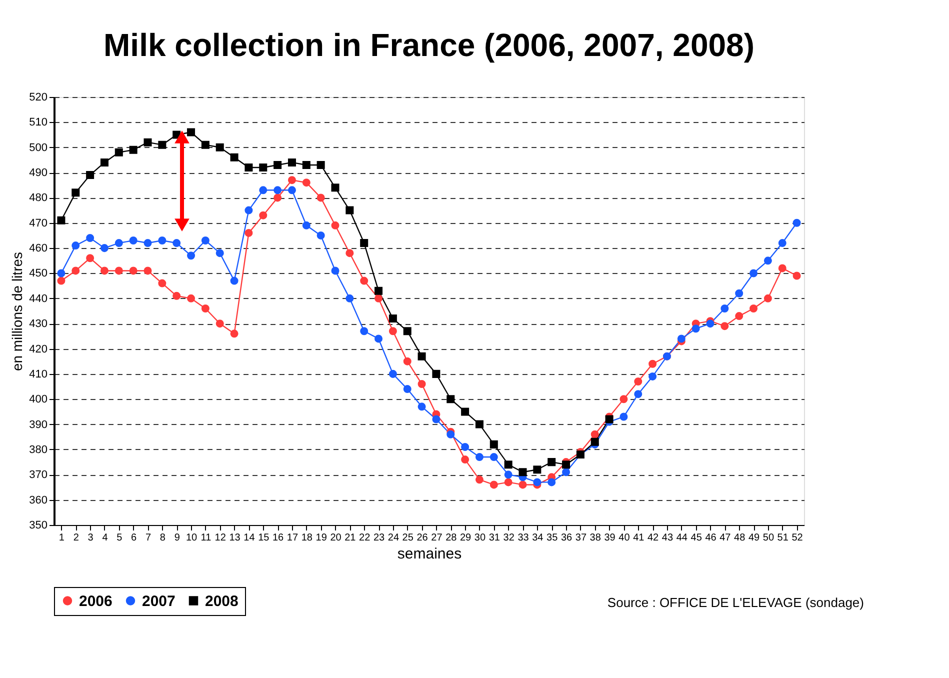 The image size is (949, 678). Describe the element at coordinates (38, 400) in the screenshot. I see `y-tick-label: 400` at that location.